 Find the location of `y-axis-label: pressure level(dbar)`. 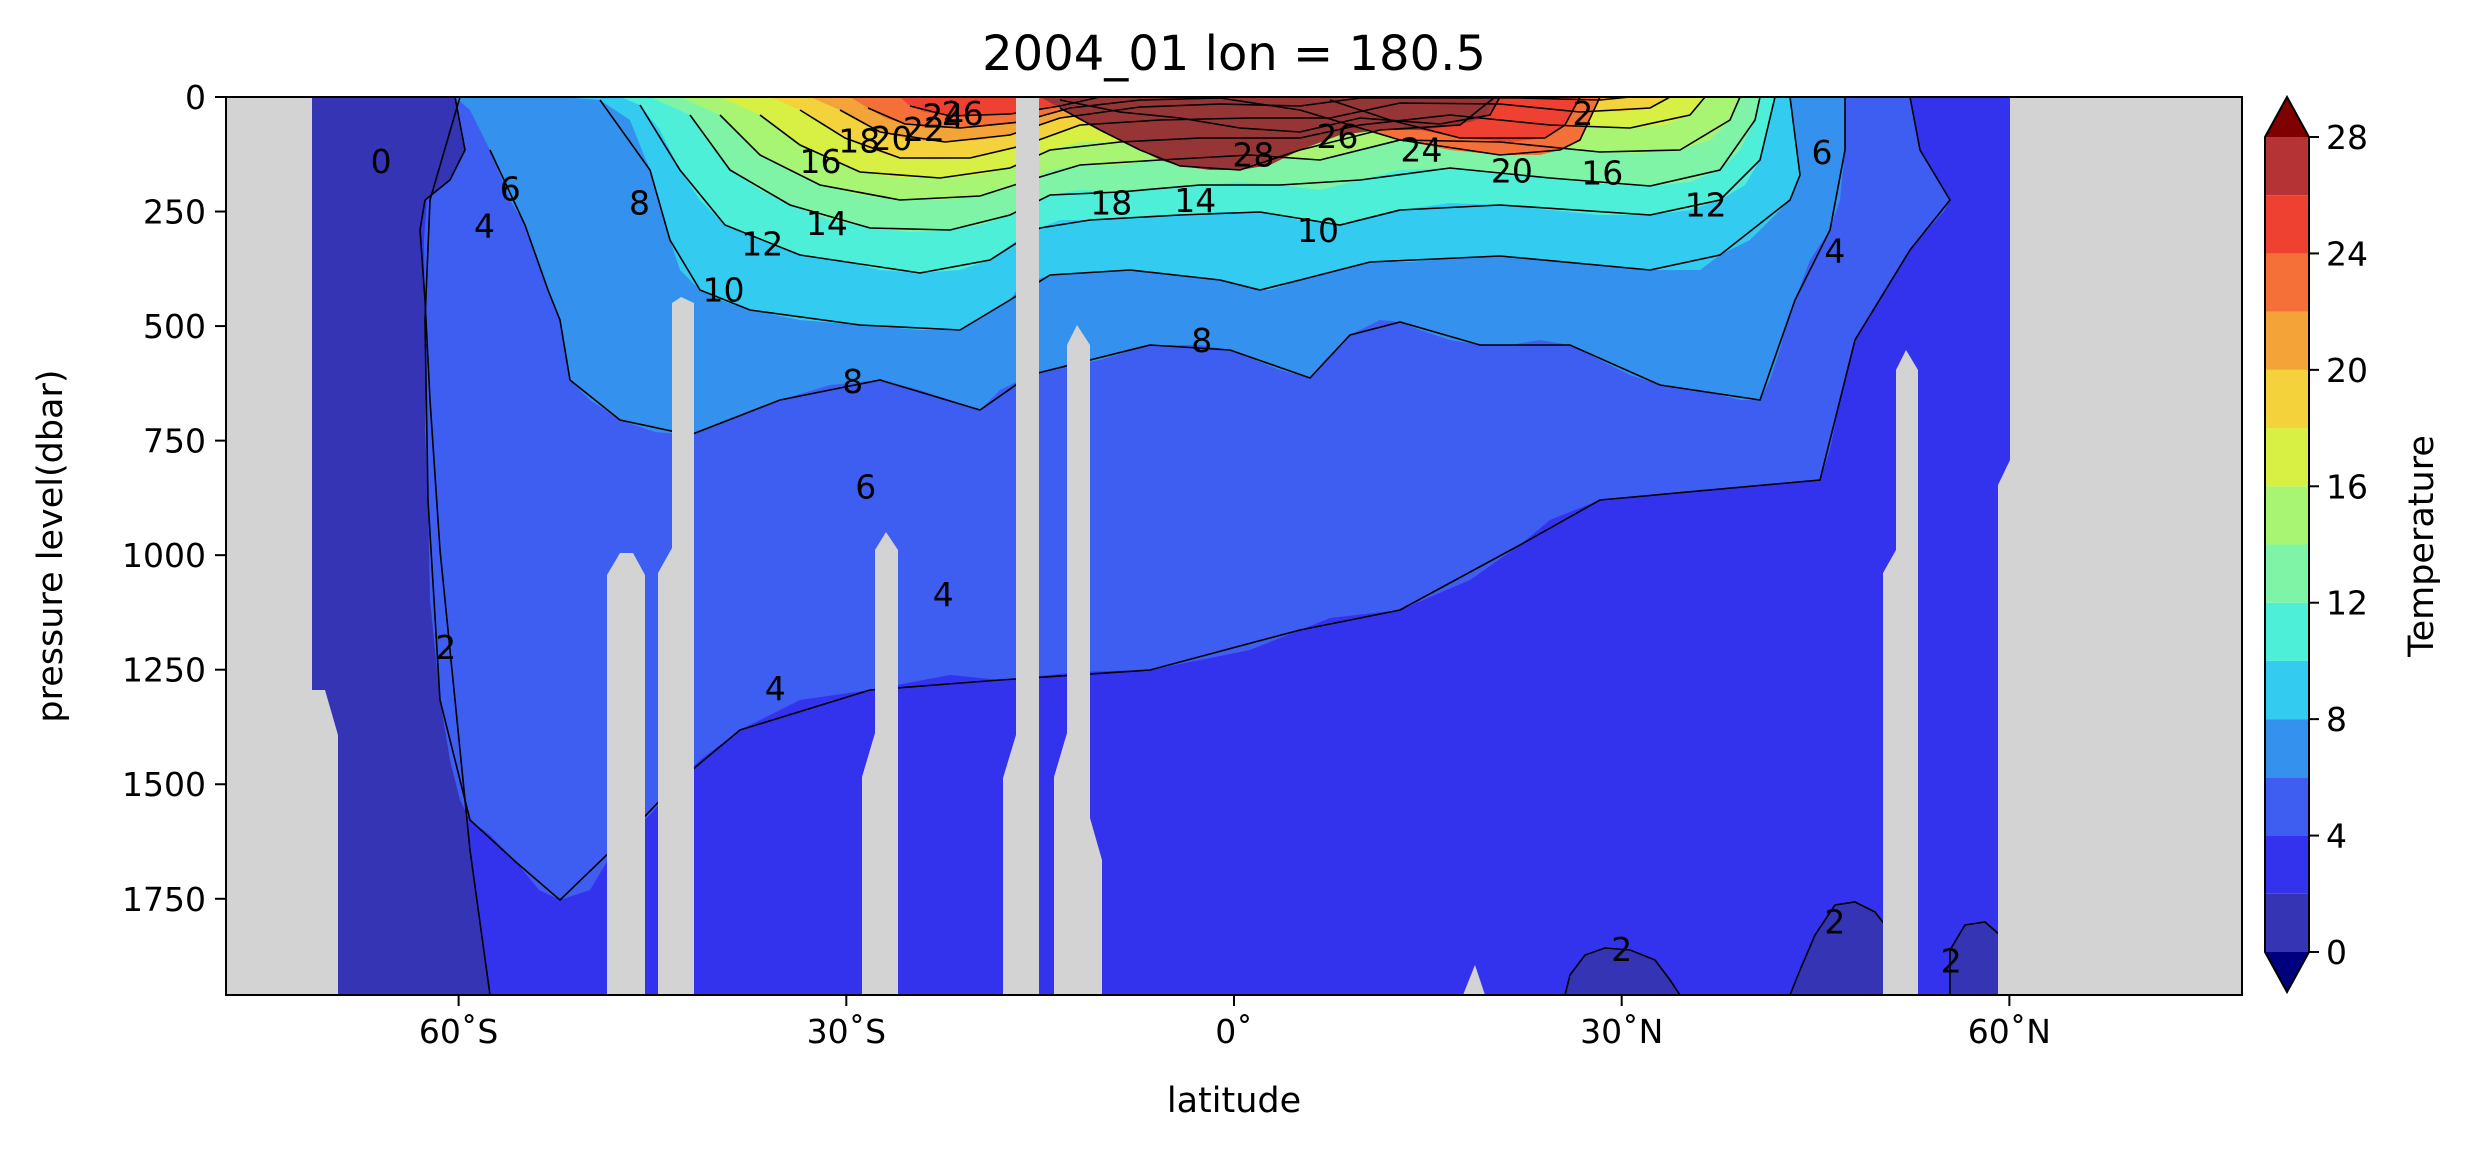

y-axis-label: pressure level(dbar) is located at coordinates (51, 545).